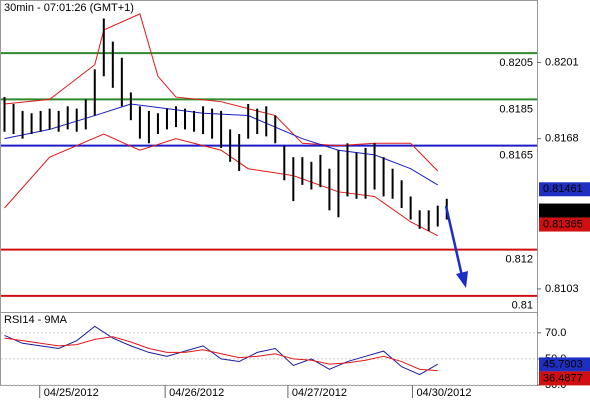 Image resolution: width=590 pixels, height=400 pixels. I want to click on level-label: 0.8185, so click(516, 109).